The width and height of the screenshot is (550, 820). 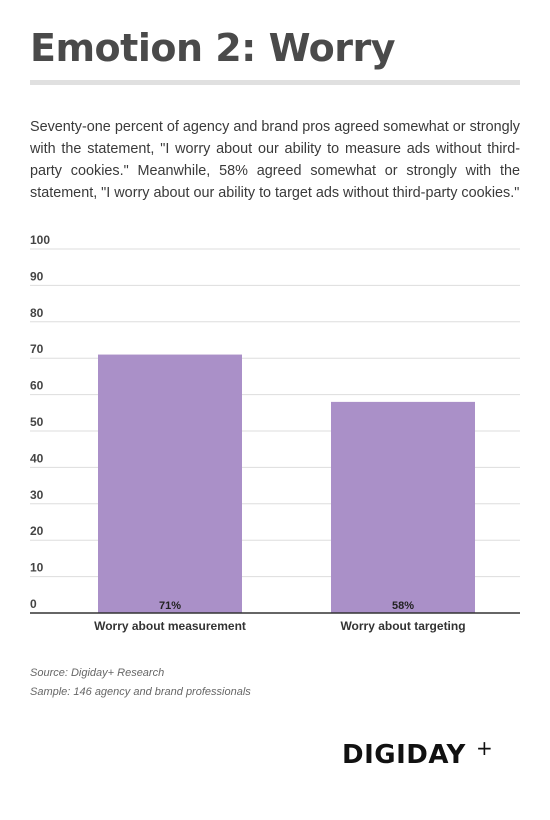 I want to click on y-tick-label-90: 90, so click(x=37, y=276).